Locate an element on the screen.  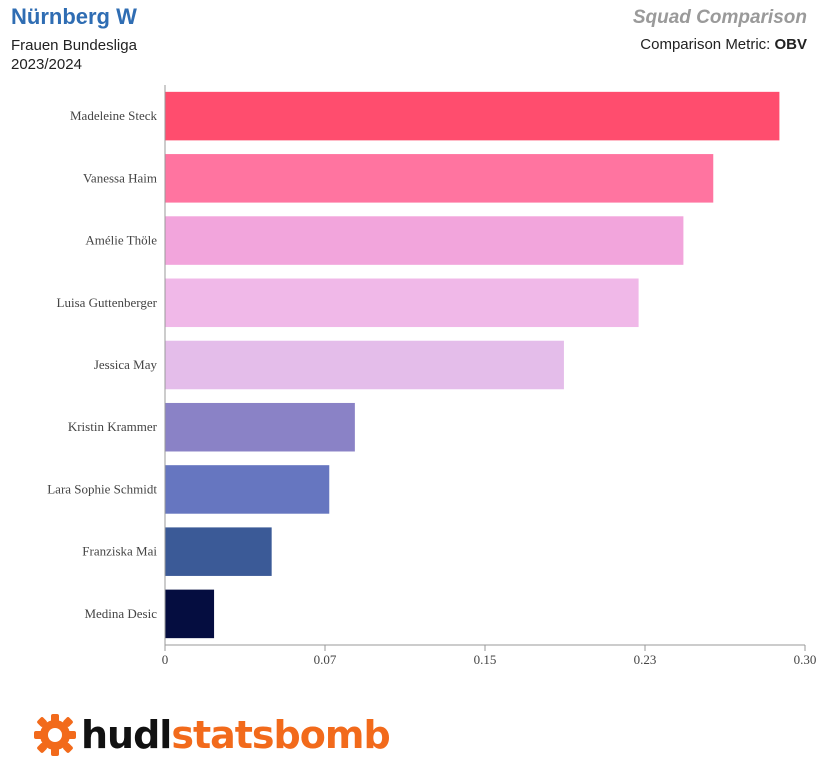
metric-value: OBV is located at coordinates (790, 44).